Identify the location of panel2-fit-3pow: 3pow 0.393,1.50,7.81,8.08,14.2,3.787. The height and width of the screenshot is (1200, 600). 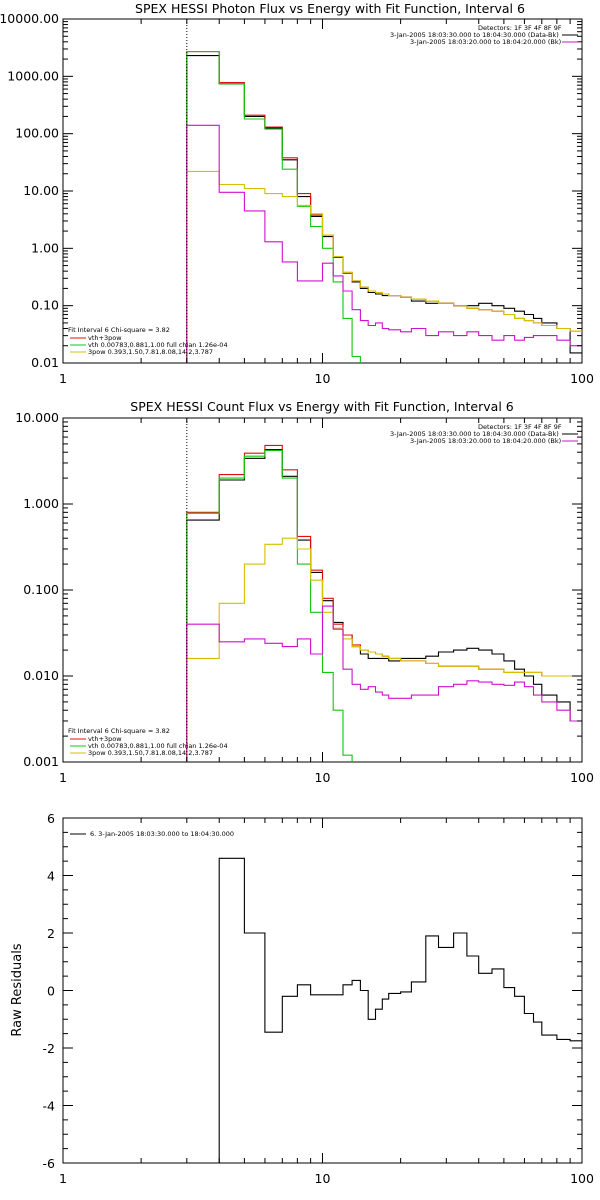
(150, 753).